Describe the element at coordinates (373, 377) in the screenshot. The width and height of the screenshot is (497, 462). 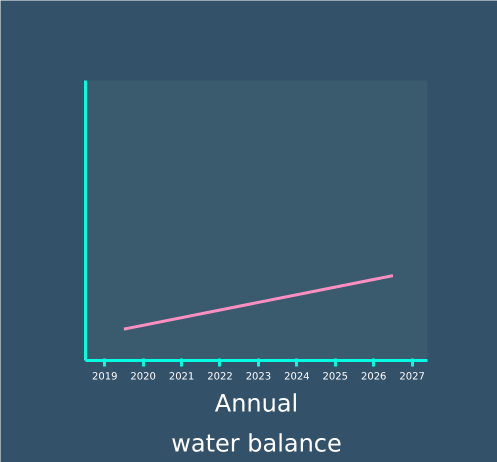
I see `x-tick-label: 2026` at that location.